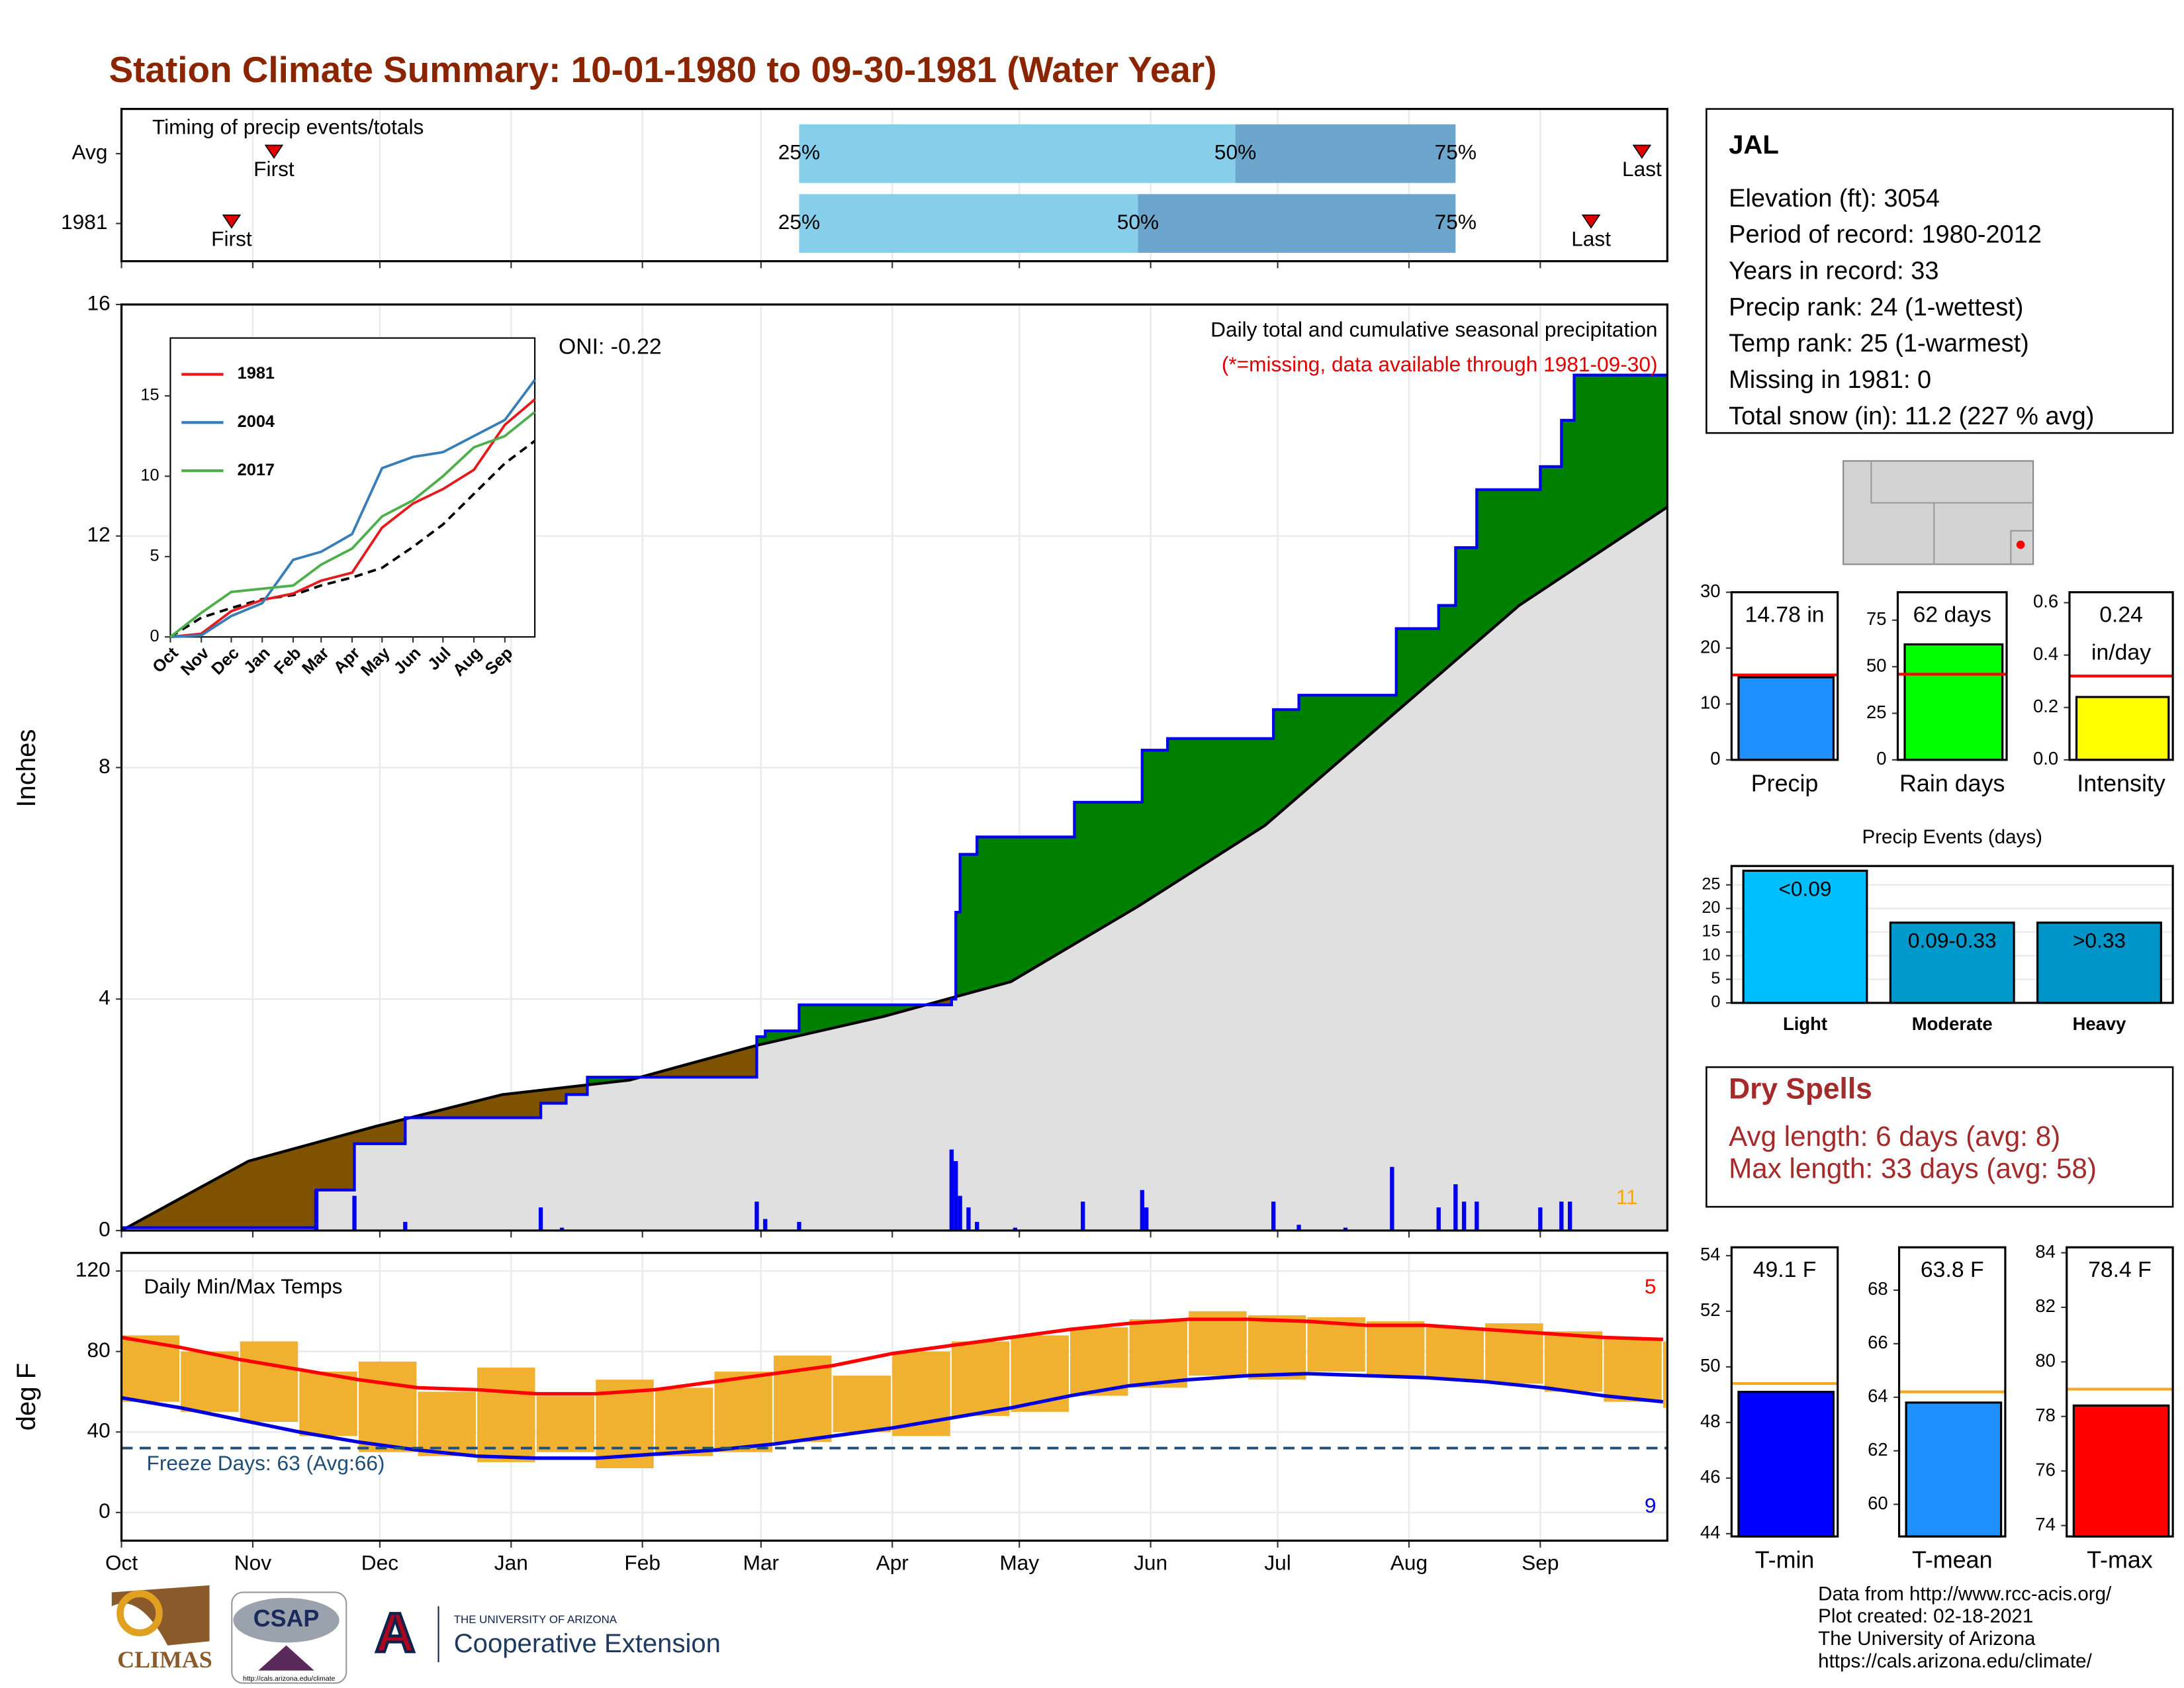  I want to click on footer-line: Plot created: 02-18-2021, so click(1925, 1616).